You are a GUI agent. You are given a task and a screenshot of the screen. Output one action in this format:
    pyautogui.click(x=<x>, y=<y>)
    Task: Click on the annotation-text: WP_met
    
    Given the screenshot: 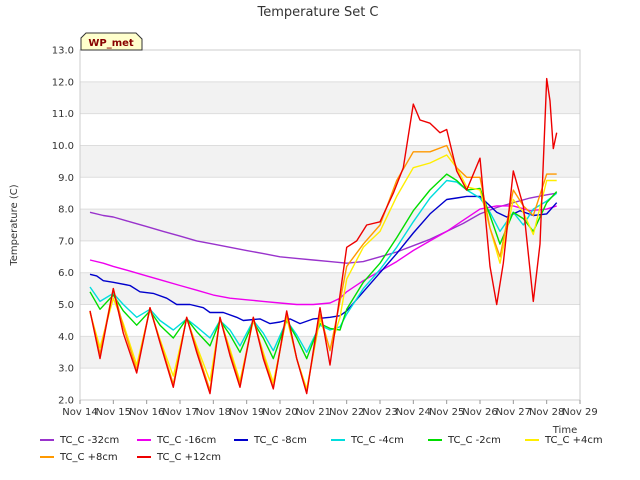 What is the action you would take?
    pyautogui.click(x=111, y=43)
    